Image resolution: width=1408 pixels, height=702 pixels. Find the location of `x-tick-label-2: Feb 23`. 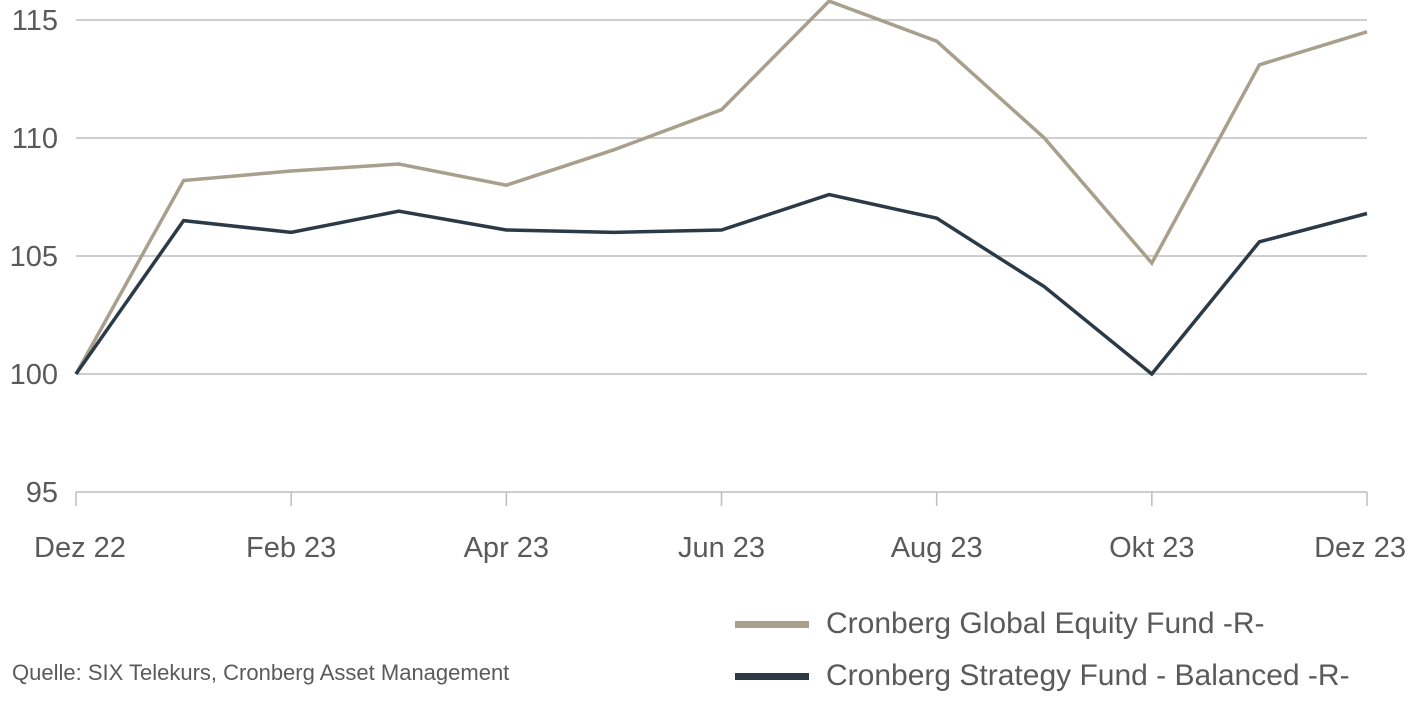

x-tick-label-2: Feb 23 is located at coordinates (291, 548).